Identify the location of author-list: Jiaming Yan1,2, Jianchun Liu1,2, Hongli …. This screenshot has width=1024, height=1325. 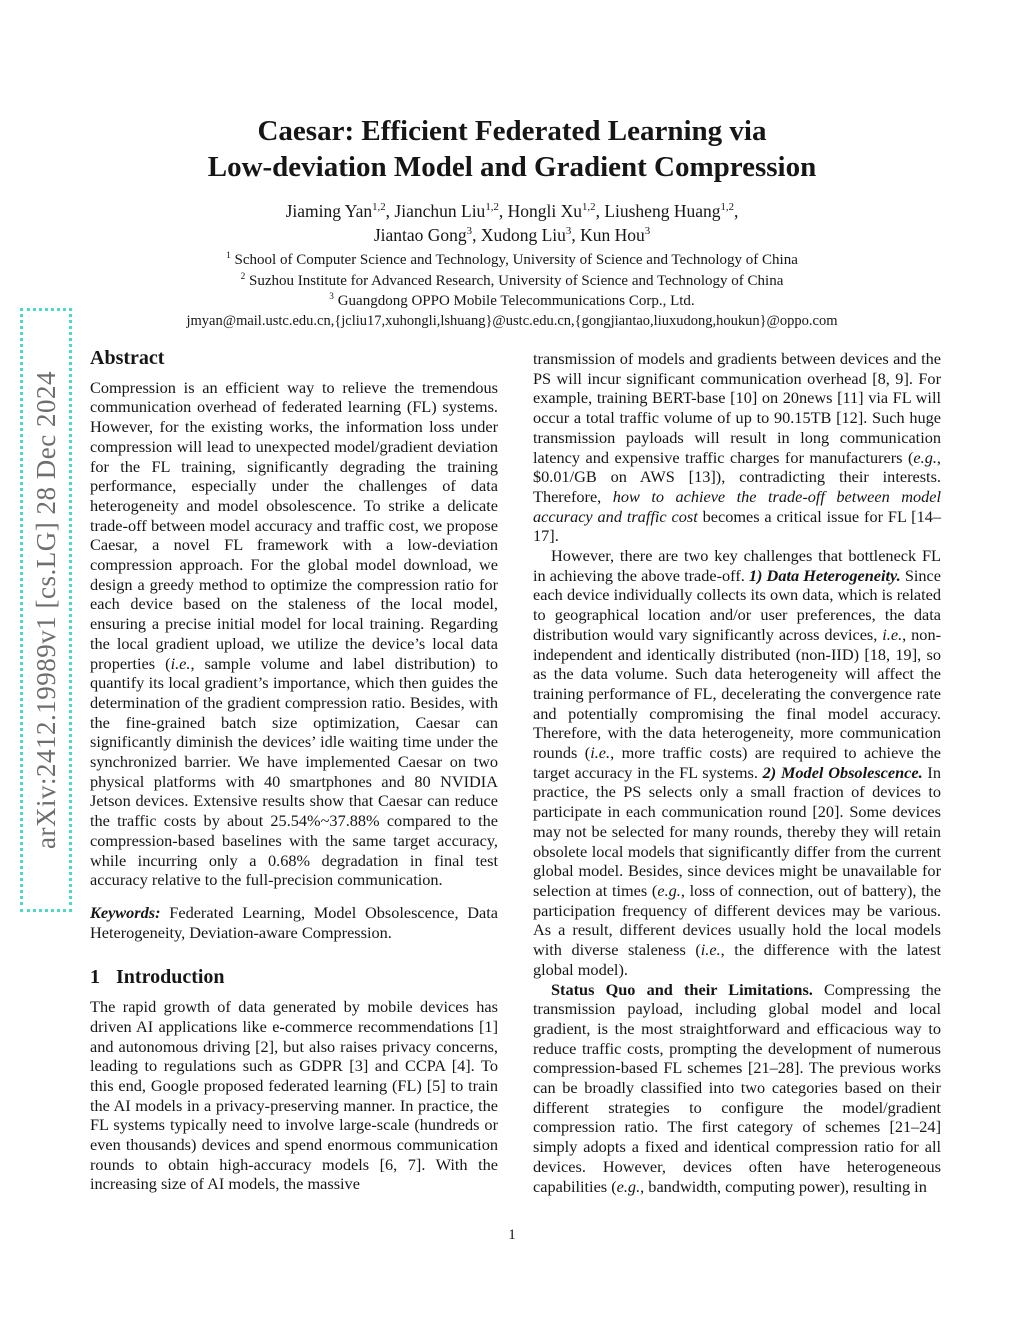
(512, 223).